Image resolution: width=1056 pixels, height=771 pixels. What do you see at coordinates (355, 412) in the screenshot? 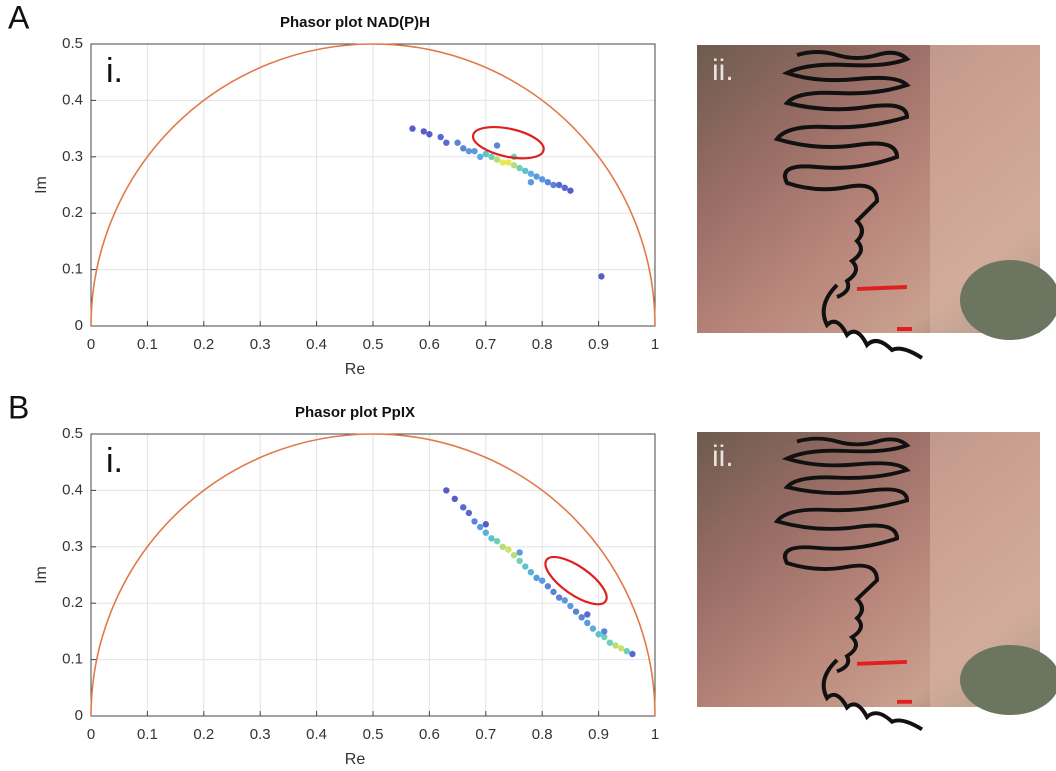
I see `chart-title: Phasor plot PpIX` at bounding box center [355, 412].